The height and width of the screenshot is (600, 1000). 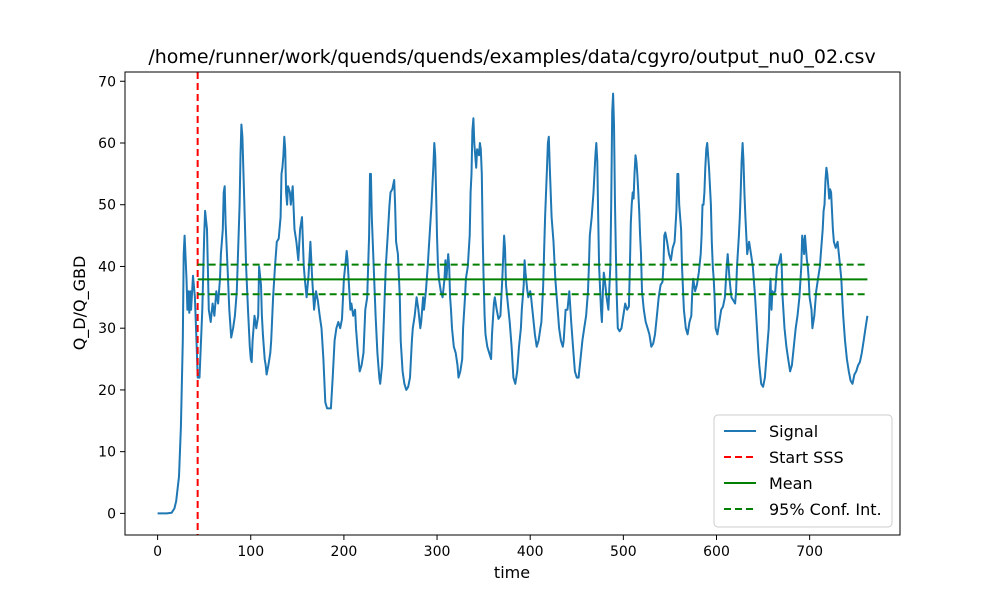 What do you see at coordinates (107, 82) in the screenshot?
I see `y-tick-label: 70` at bounding box center [107, 82].